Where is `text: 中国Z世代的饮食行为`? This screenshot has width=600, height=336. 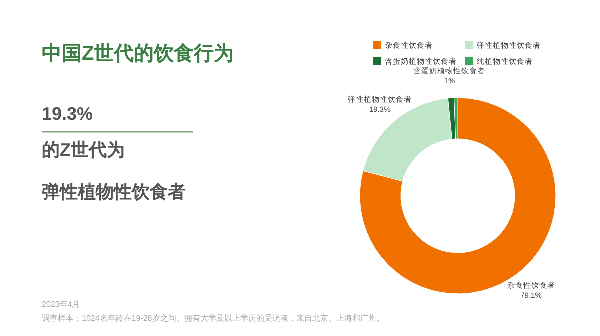 text: 中国Z世代的饮食行为 is located at coordinates (138, 54).